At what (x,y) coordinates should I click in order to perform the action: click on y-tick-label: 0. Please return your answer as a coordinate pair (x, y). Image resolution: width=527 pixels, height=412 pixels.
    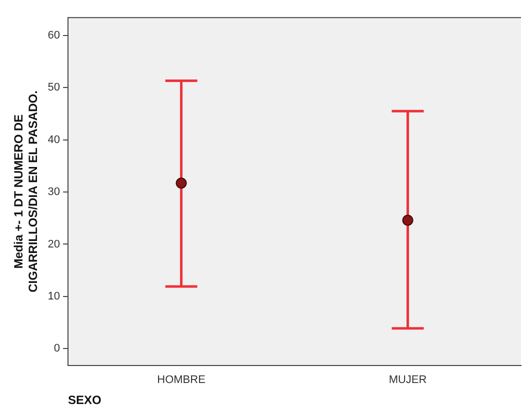
    Looking at the image, I should click on (57, 348).